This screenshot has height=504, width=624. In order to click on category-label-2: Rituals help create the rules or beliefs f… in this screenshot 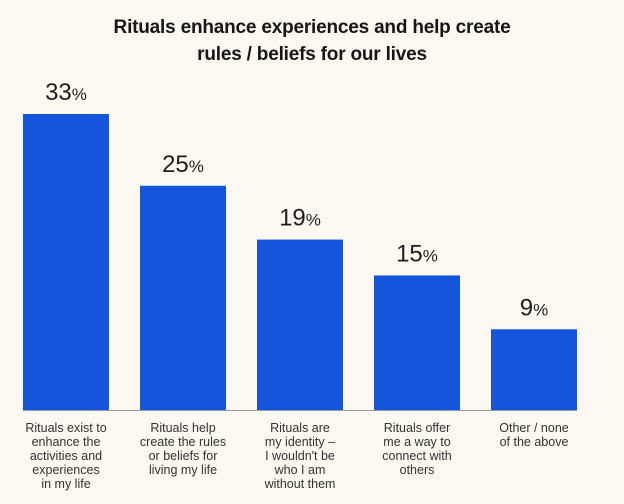, I will do `click(183, 449)`.